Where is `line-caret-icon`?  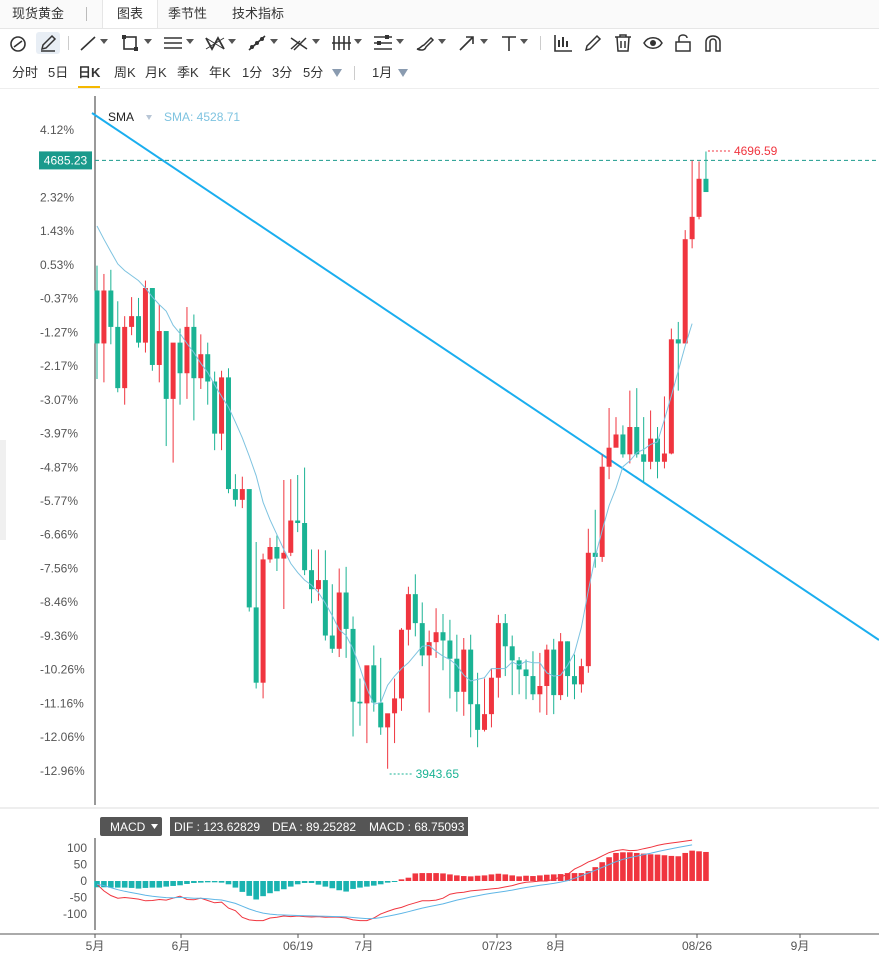
line-caret-icon is located at coordinates (104, 41).